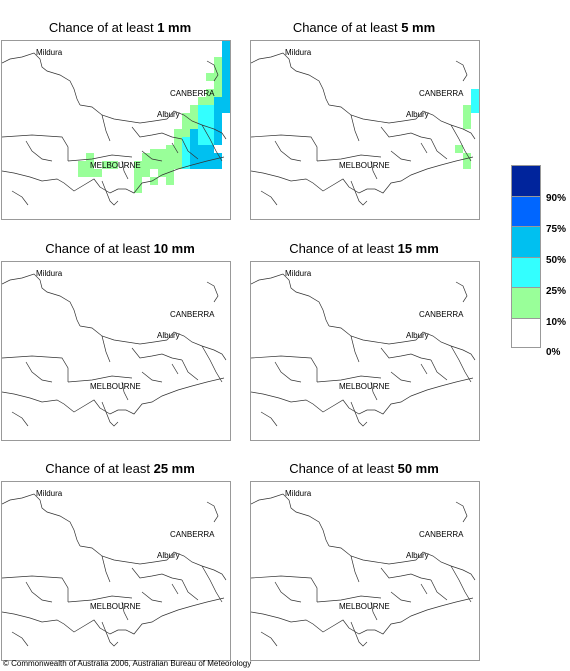  What do you see at coordinates (365, 351) in the screenshot?
I see `map-15mm: Mildura CANBERRA Albury MELBOURNE` at bounding box center [365, 351].